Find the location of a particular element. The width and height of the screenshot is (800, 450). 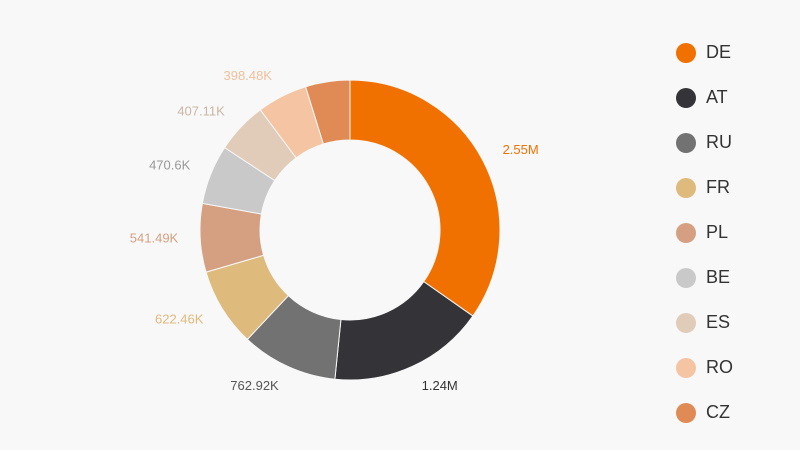

legend-item-es: ES is located at coordinates (731, 322).